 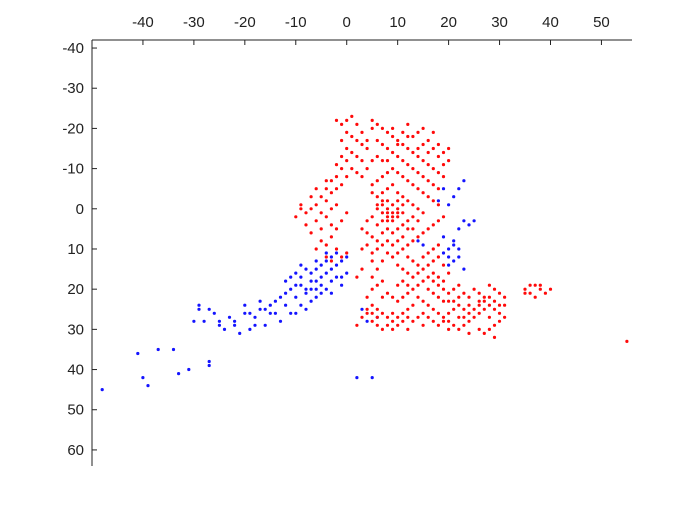 What do you see at coordinates (448, 22) in the screenshot?
I see `x-tick-label: 20` at bounding box center [448, 22].